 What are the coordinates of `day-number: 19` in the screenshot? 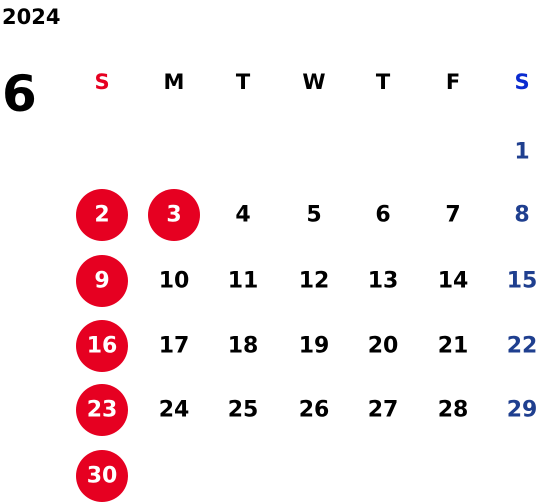 It's located at (314, 346).